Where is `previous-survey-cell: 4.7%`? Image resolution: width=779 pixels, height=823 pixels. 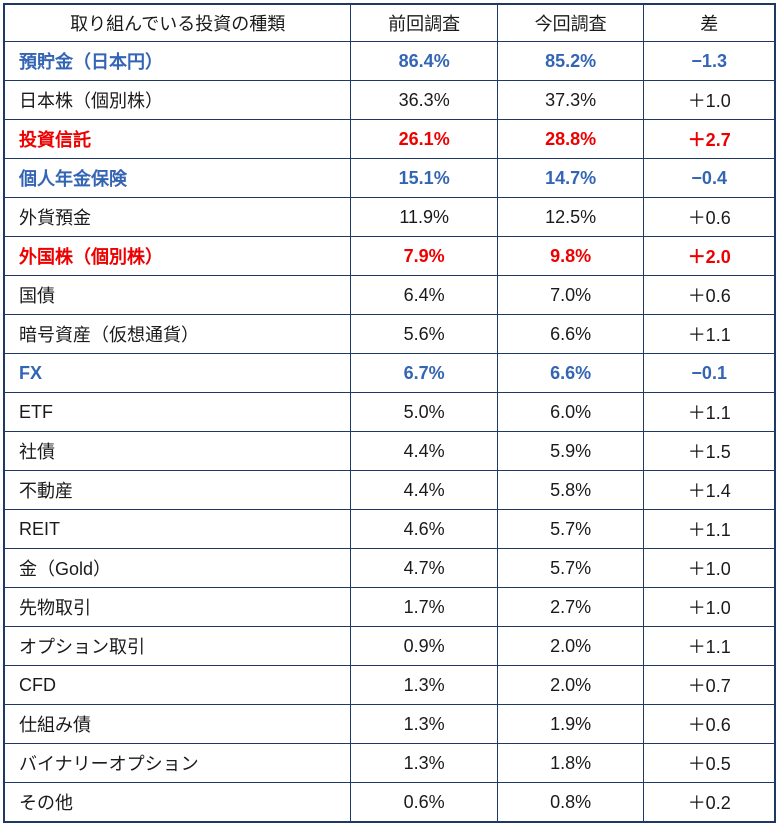
previous-survey-cell: 4.7% is located at coordinates (424, 568).